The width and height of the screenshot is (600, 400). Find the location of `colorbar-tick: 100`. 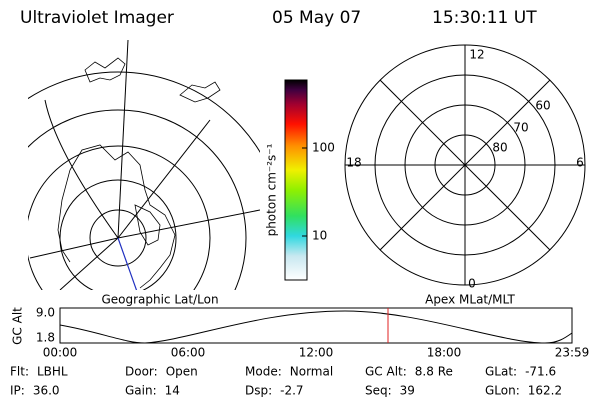

colorbar-tick: 100 is located at coordinates (323, 148).